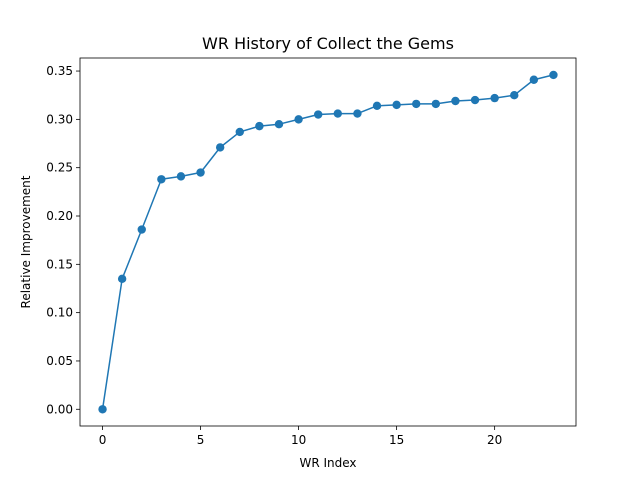 The width and height of the screenshot is (640, 480). Describe the element at coordinates (298, 440) in the screenshot. I see `x-tick-label: 10` at that location.